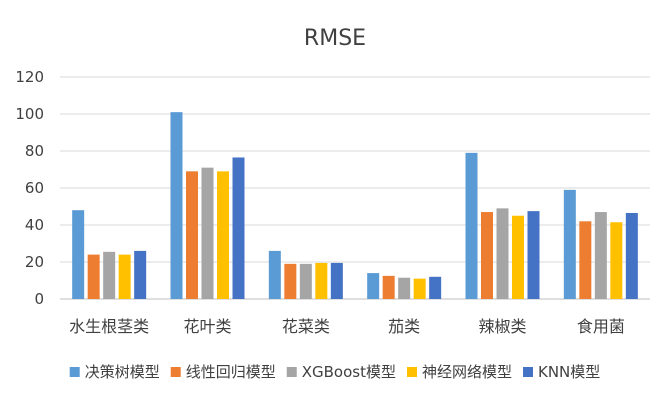 The image size is (670, 406). What do you see at coordinates (34, 225) in the screenshot?
I see `y-tick-label: 40` at bounding box center [34, 225].